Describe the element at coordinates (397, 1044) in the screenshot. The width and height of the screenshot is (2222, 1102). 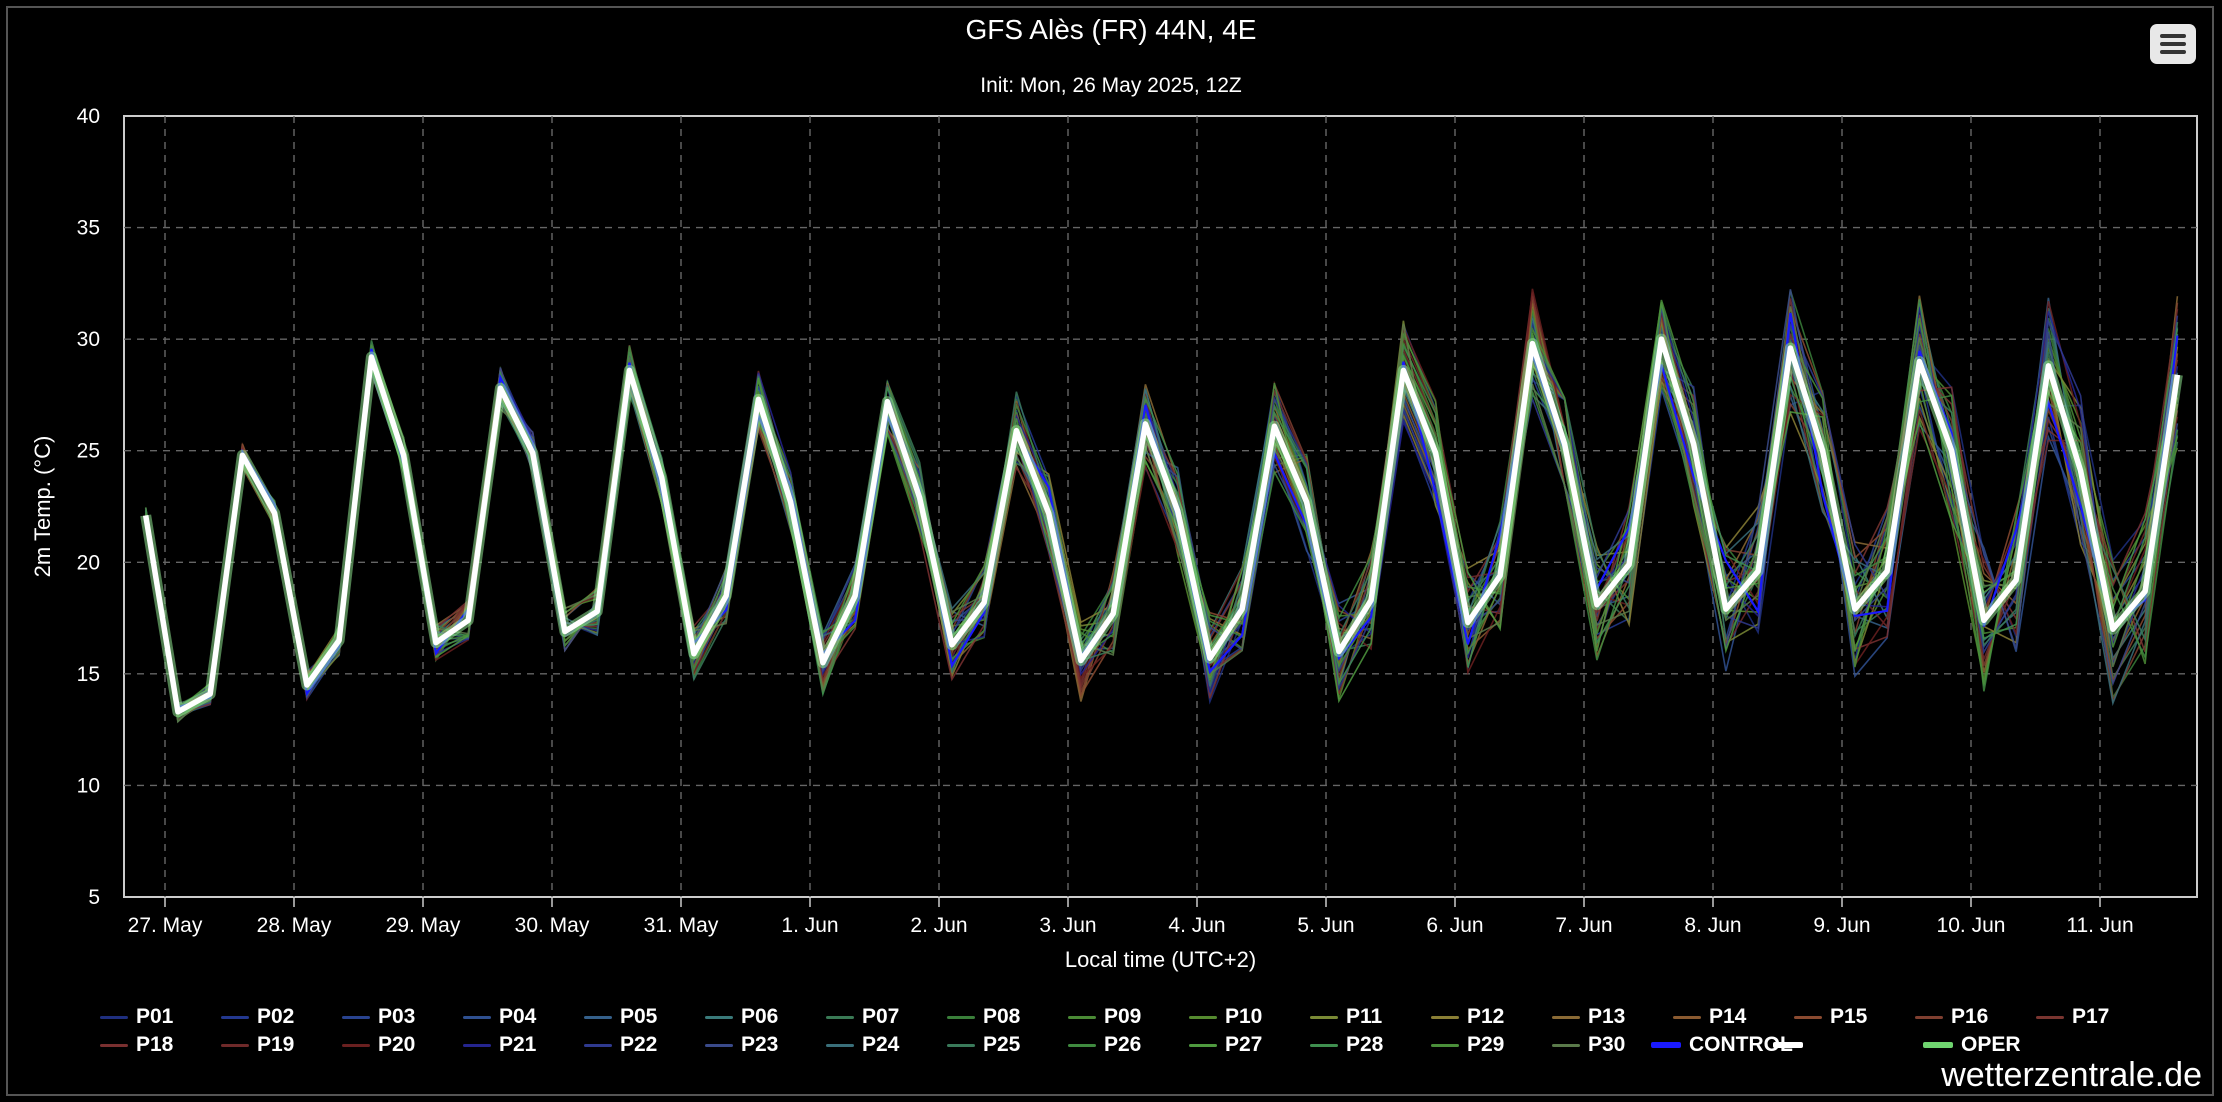
I see `legend-label: P20` at that location.